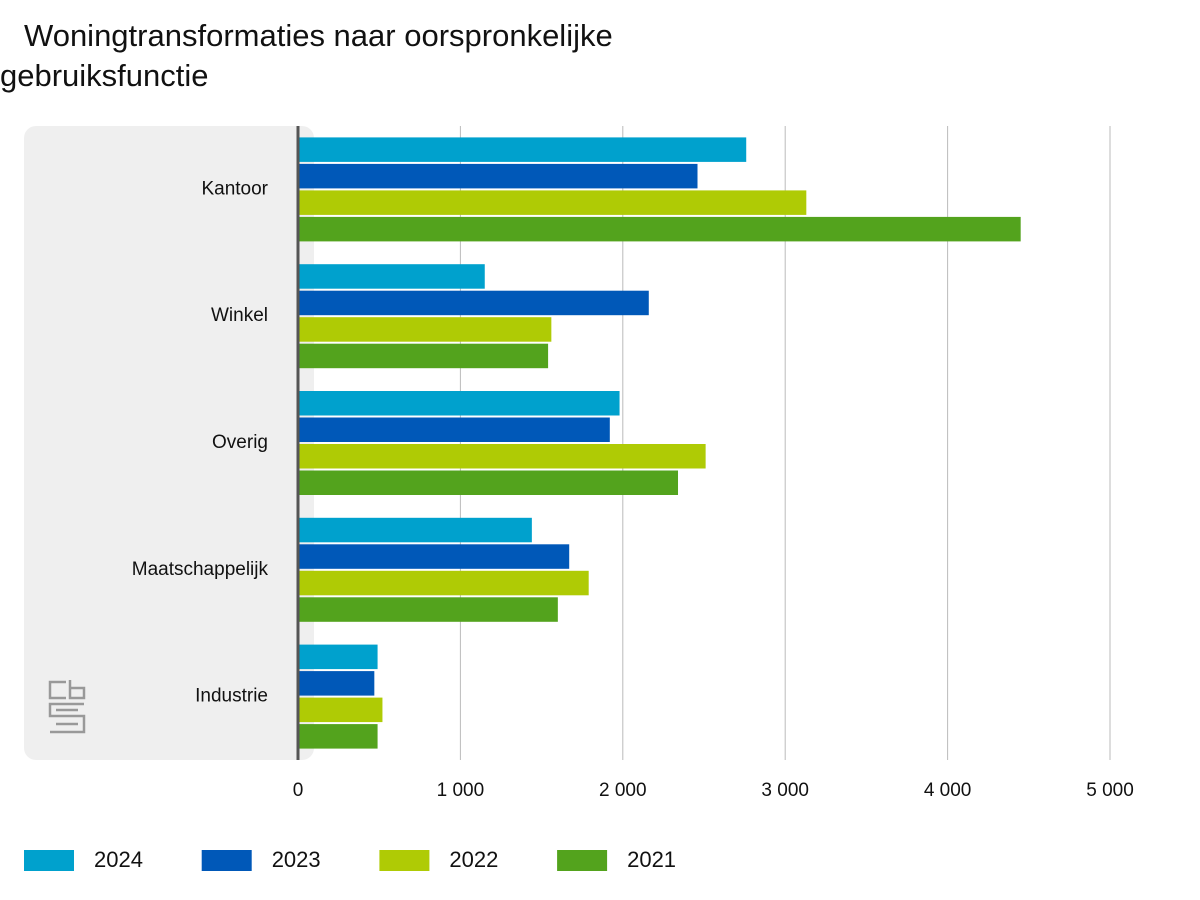 The height and width of the screenshot is (900, 1200). Describe the element at coordinates (240, 442) in the screenshot. I see `y-tick-label: Overig` at that location.